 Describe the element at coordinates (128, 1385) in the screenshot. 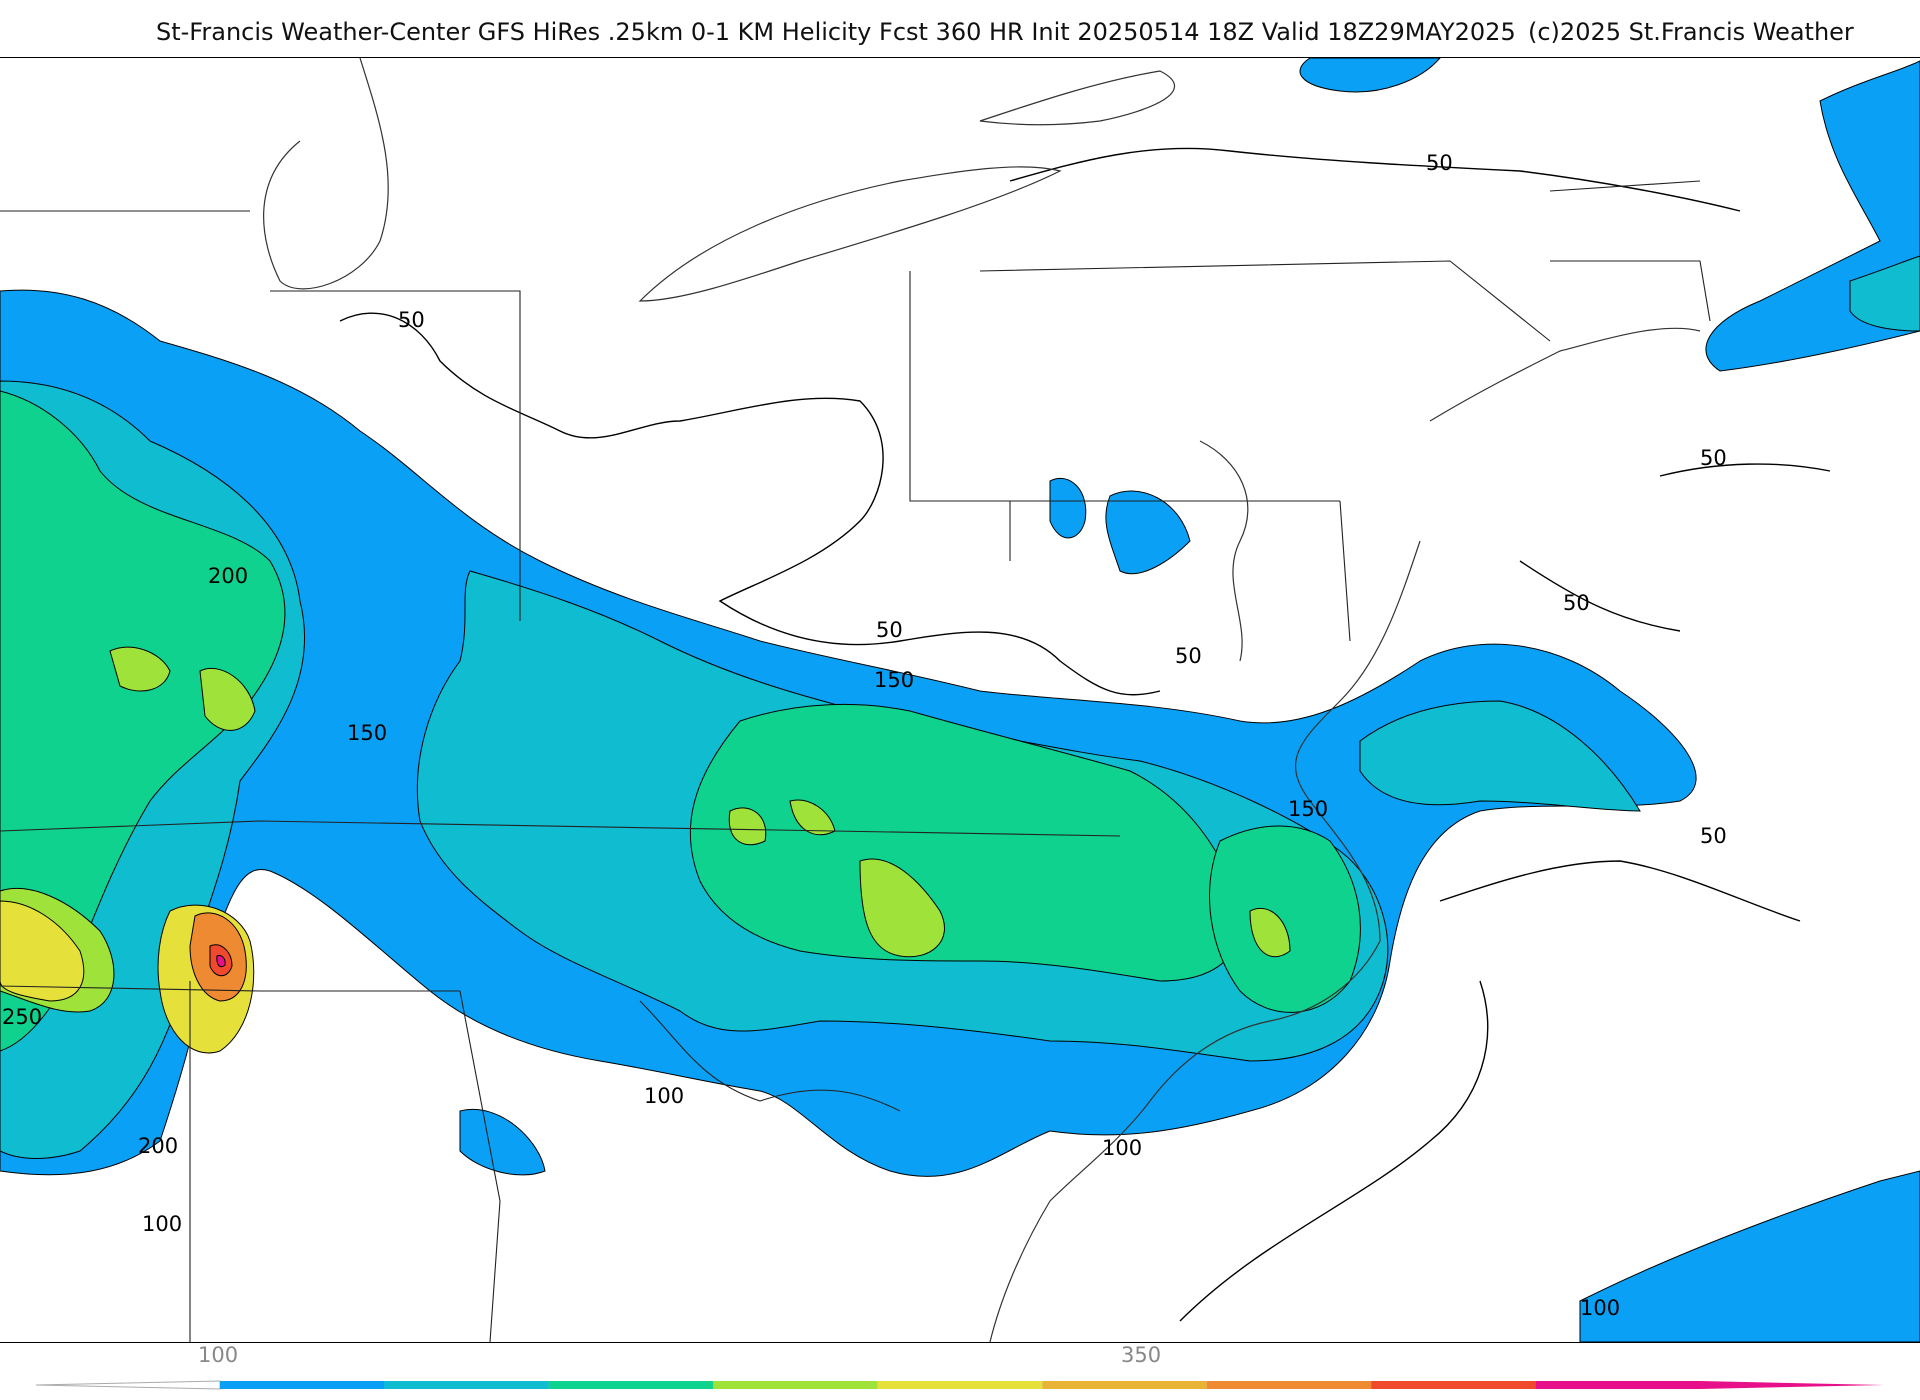

I see `colorbar-lower-arrow` at that location.